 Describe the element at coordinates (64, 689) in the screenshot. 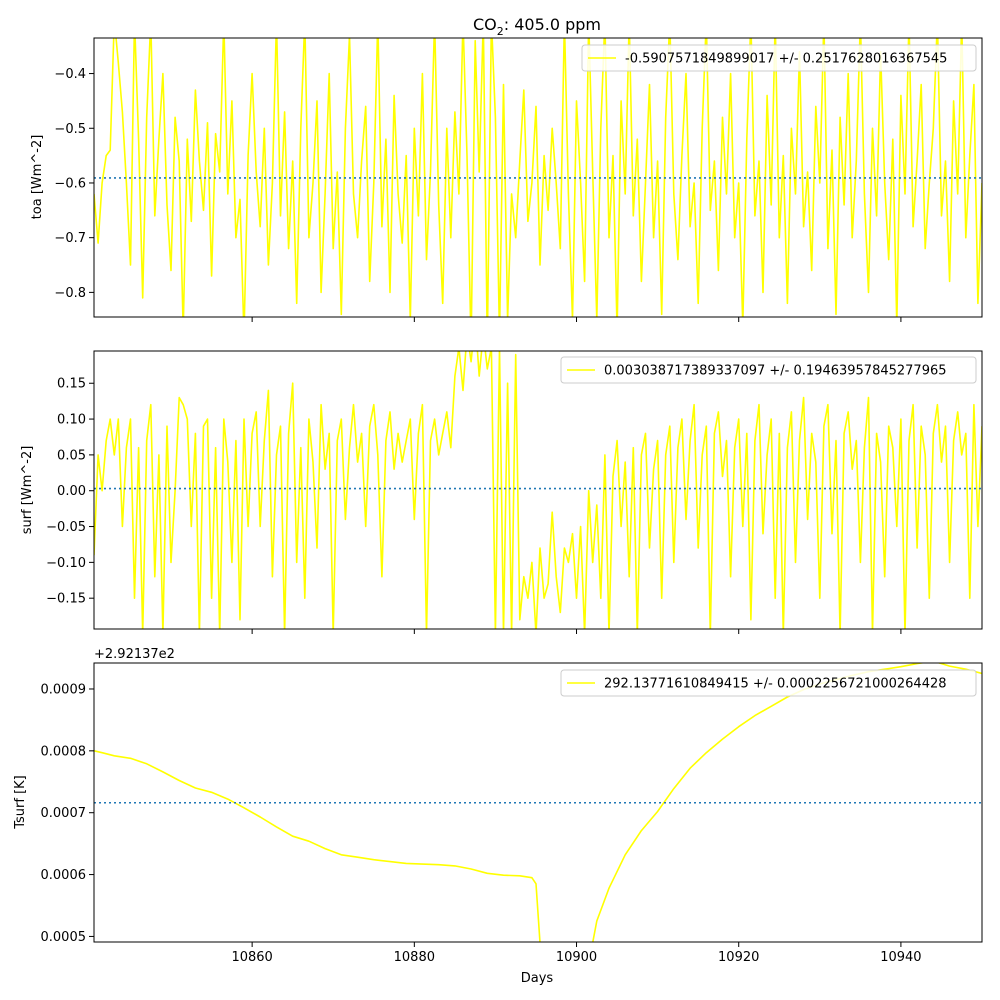

I see `tsurf-y-tick-label: 0.0009` at that location.